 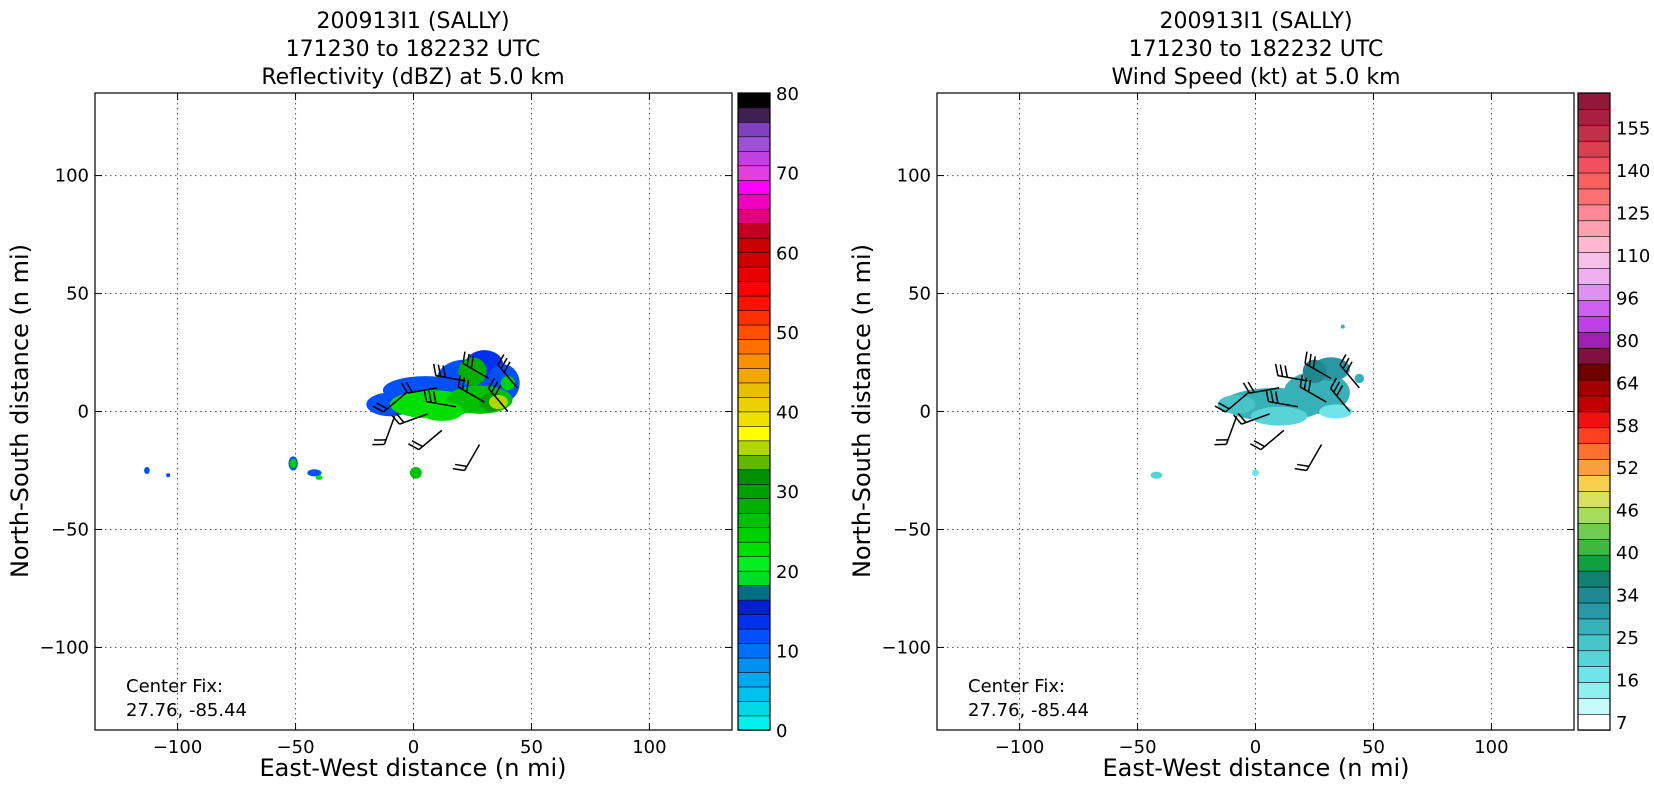 I want to click on colorbar-tick-label: 46, so click(x=1627, y=511).